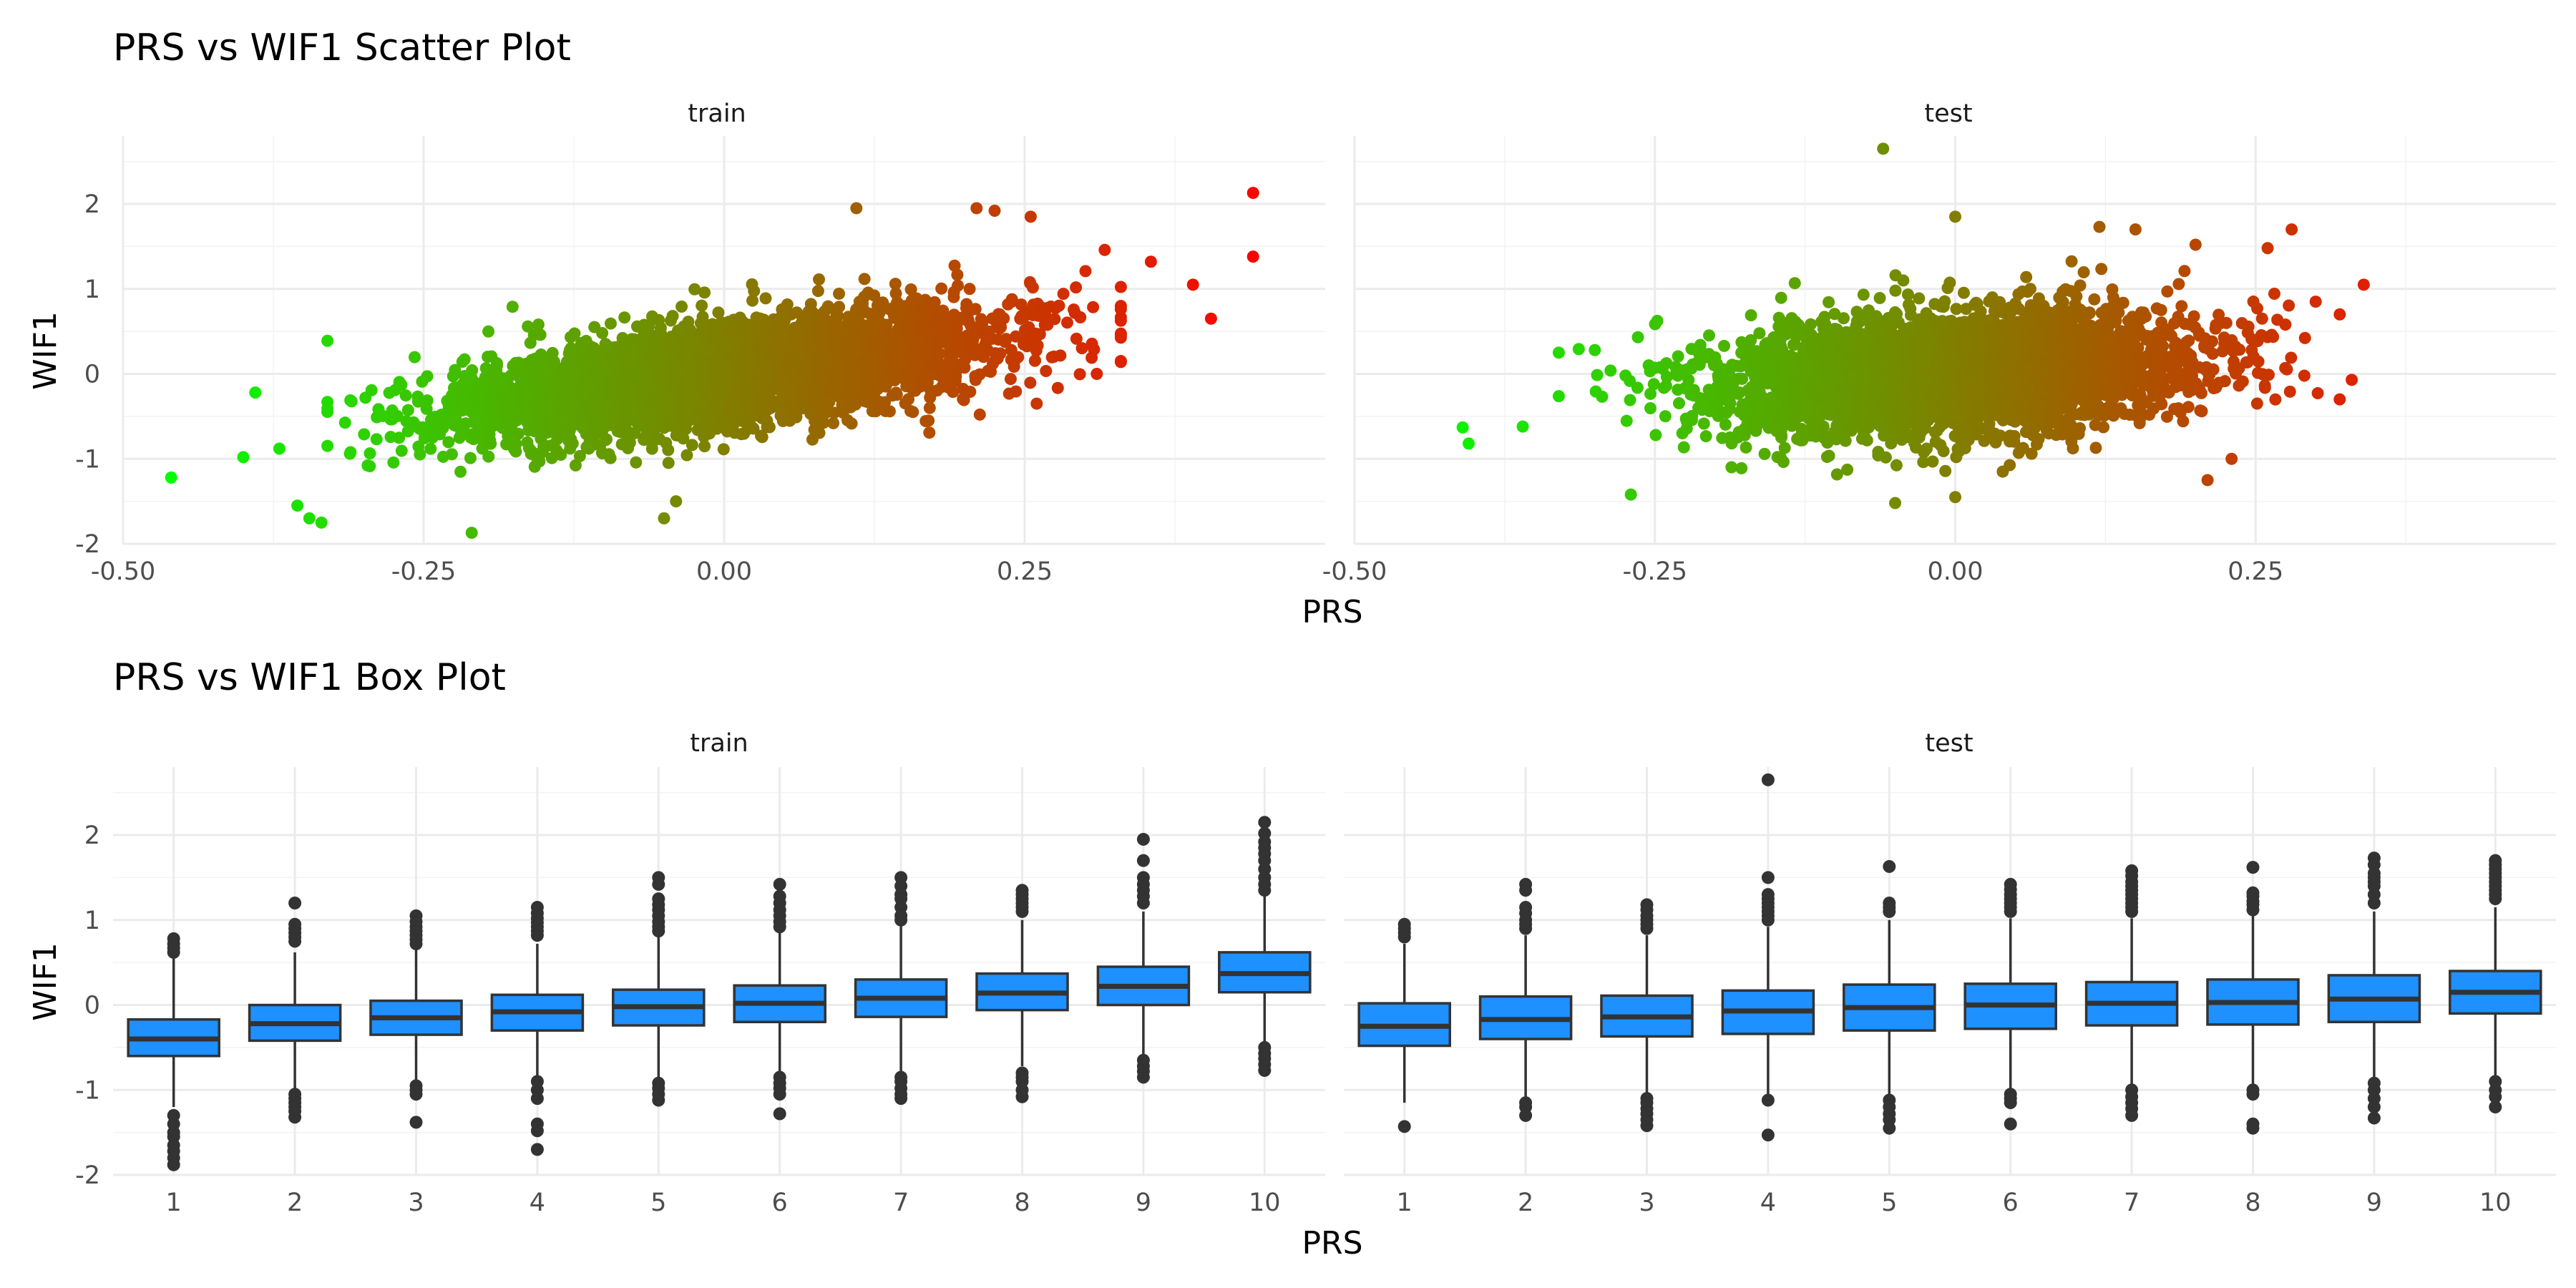 This screenshot has height=1288, width=2576. I want to click on scatter-panel-train-points, so click(712, 363).